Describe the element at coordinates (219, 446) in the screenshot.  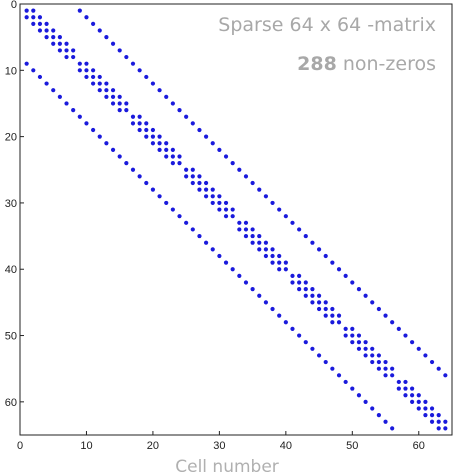
I see `x-tick-label: 30` at that location.